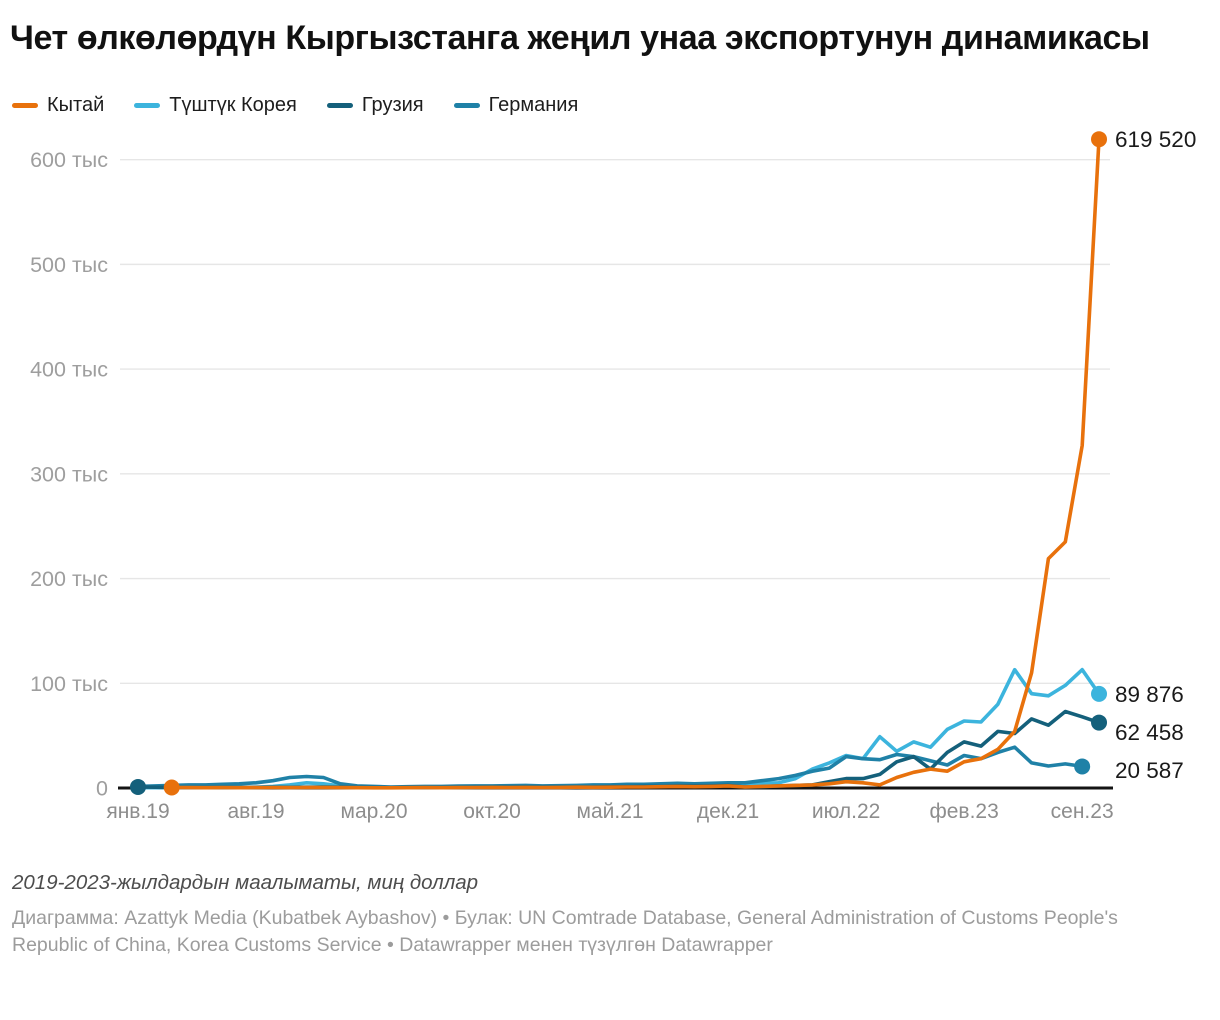 The width and height of the screenshot is (1220, 1020). I want to click on y-tick-label-100: 100 тыс, so click(69, 684).